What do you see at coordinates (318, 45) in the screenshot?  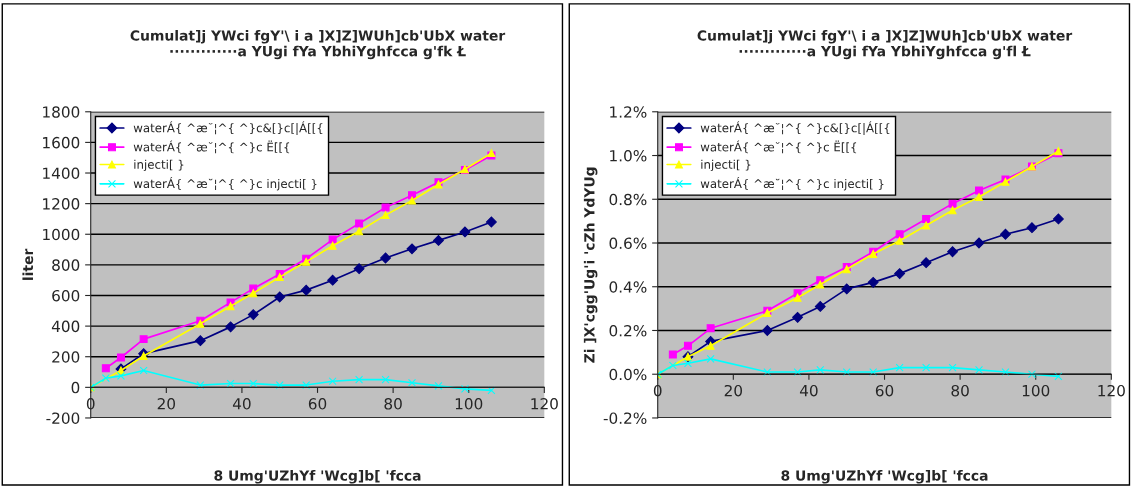 I see `chart-title: Cumulat]j YWci fgY'\ i a ]X]Z]WUh]cb'UbX water ·············a YUgi fYa YbhiYghfcca g'fk Ł` at bounding box center [318, 45].